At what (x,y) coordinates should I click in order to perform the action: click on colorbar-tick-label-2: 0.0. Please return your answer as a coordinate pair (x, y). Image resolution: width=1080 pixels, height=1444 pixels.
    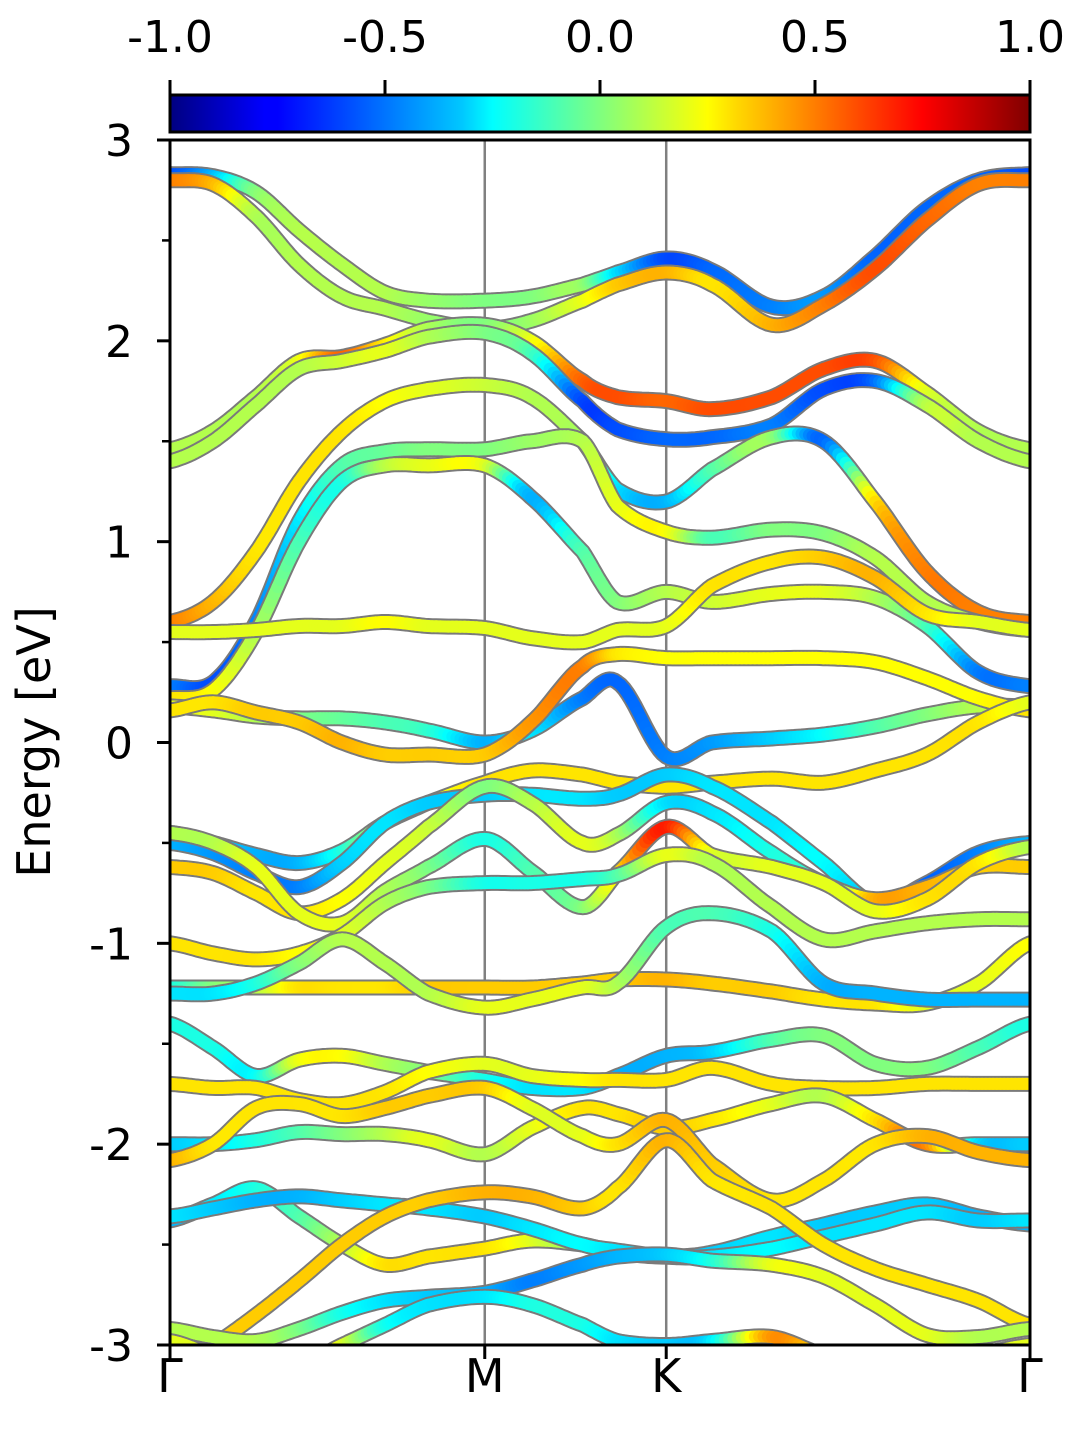
    Looking at the image, I should click on (600, 37).